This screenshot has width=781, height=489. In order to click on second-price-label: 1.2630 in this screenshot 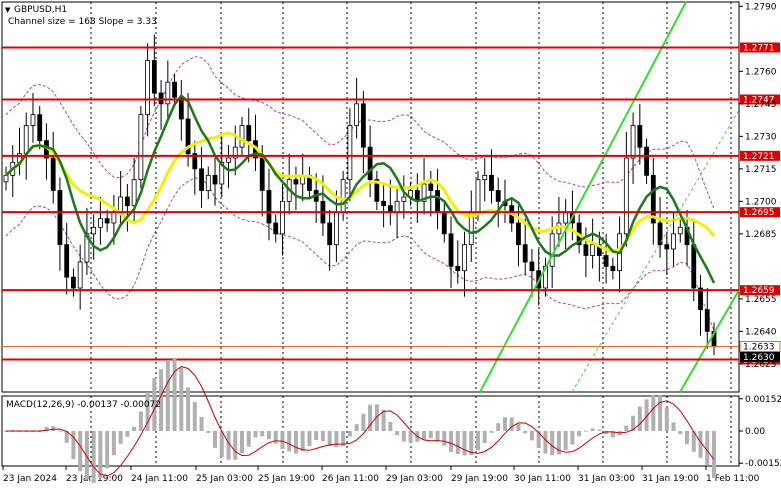, I will do `click(759, 358)`.